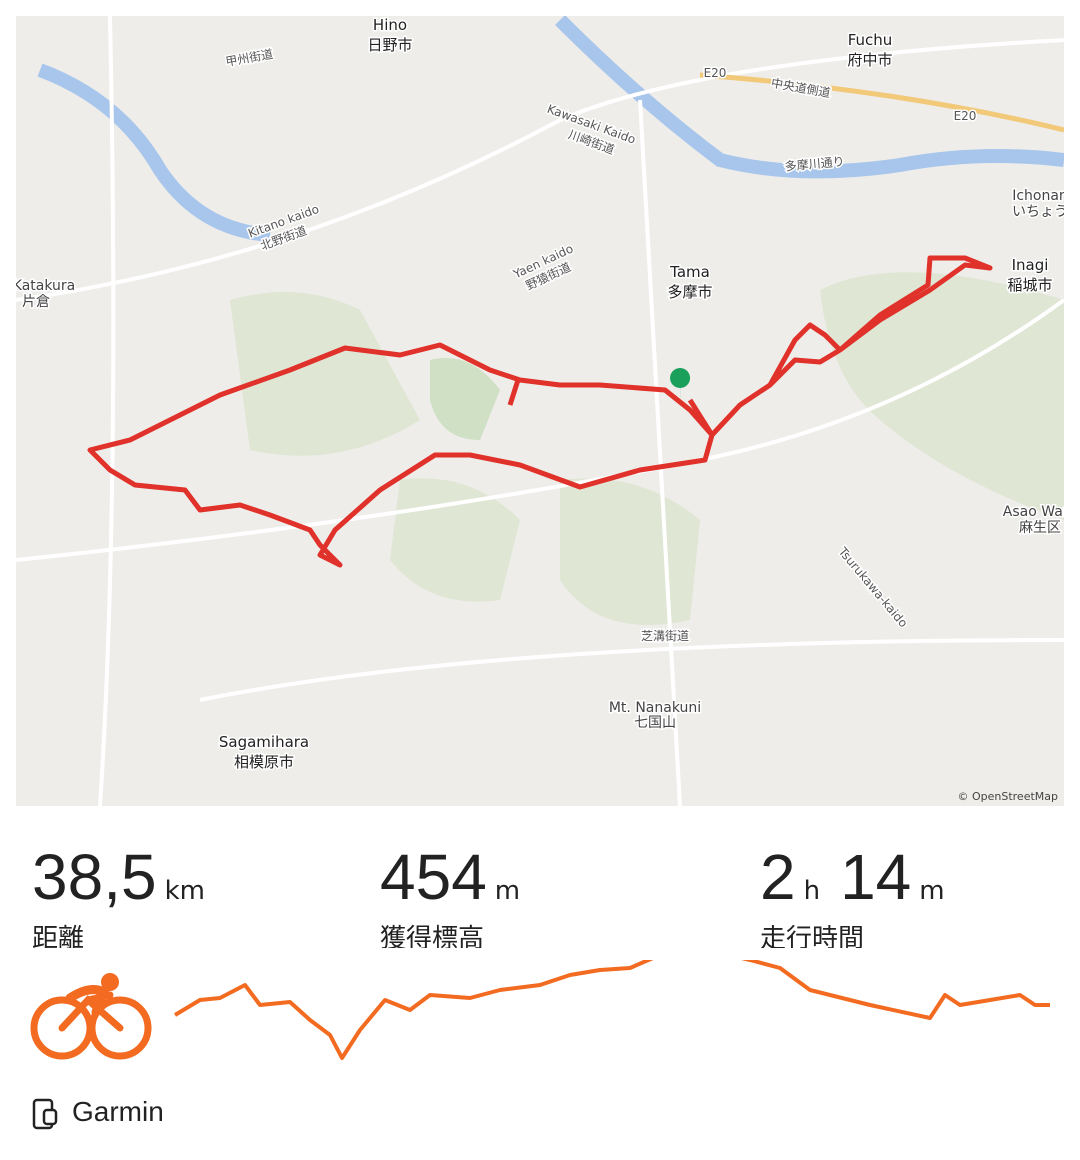  I want to click on map-label: 麻生区, so click(1040, 528).